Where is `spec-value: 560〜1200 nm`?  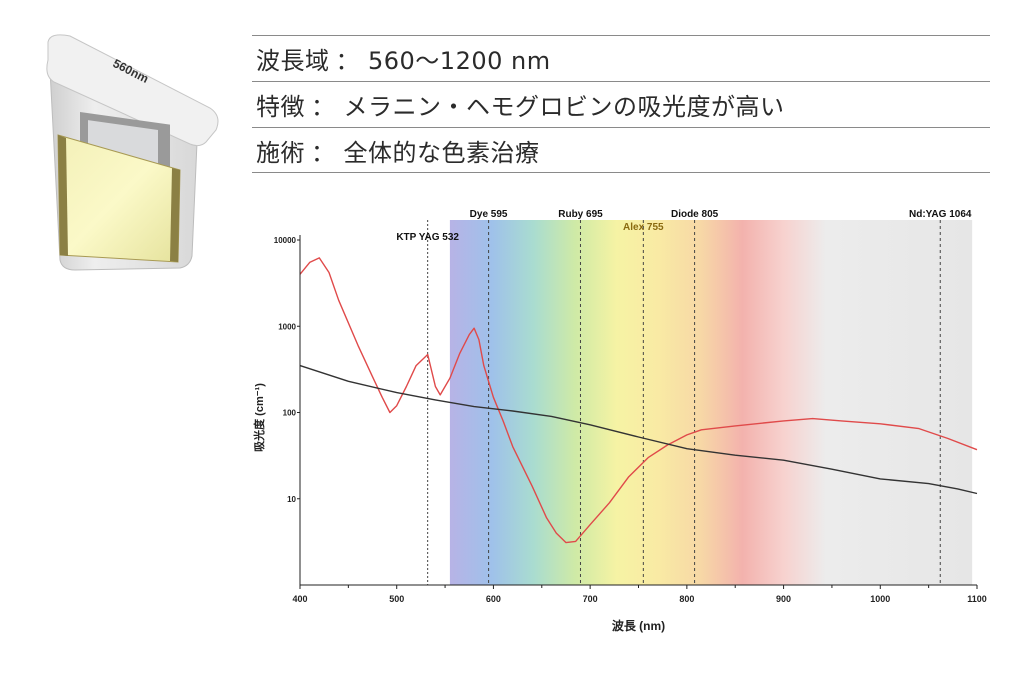
spec-value: 560〜1200 nm is located at coordinates (459, 61).